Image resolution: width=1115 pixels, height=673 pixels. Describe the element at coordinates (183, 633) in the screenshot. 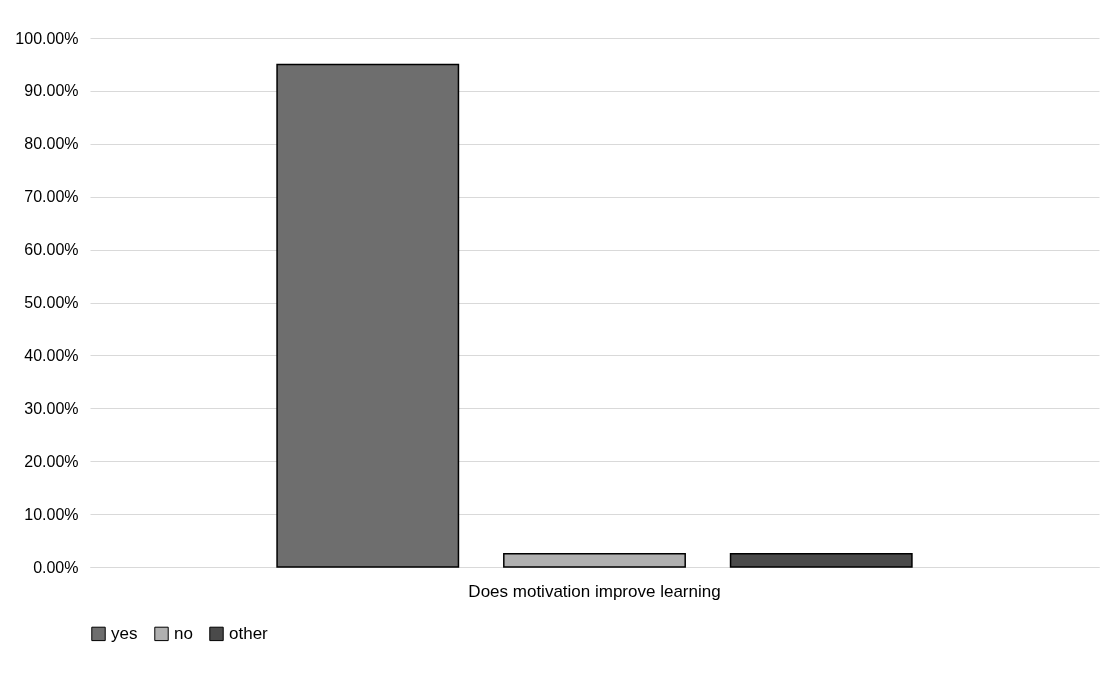

I see `legend-label: no` at that location.